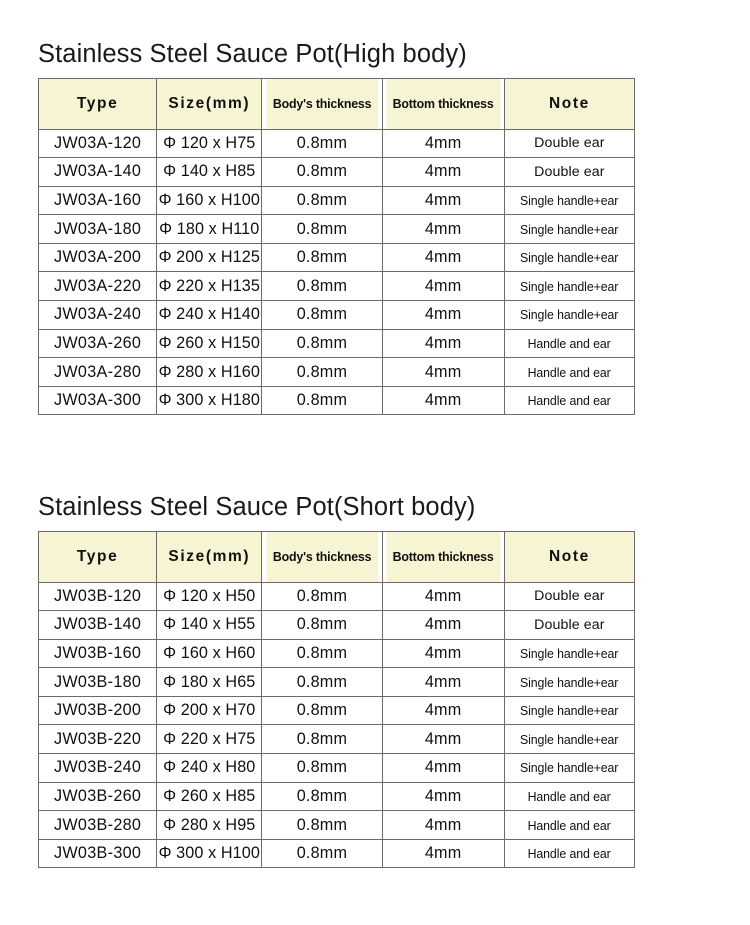  I want to click on cell-size: Φ 220 x H75, so click(209, 739).